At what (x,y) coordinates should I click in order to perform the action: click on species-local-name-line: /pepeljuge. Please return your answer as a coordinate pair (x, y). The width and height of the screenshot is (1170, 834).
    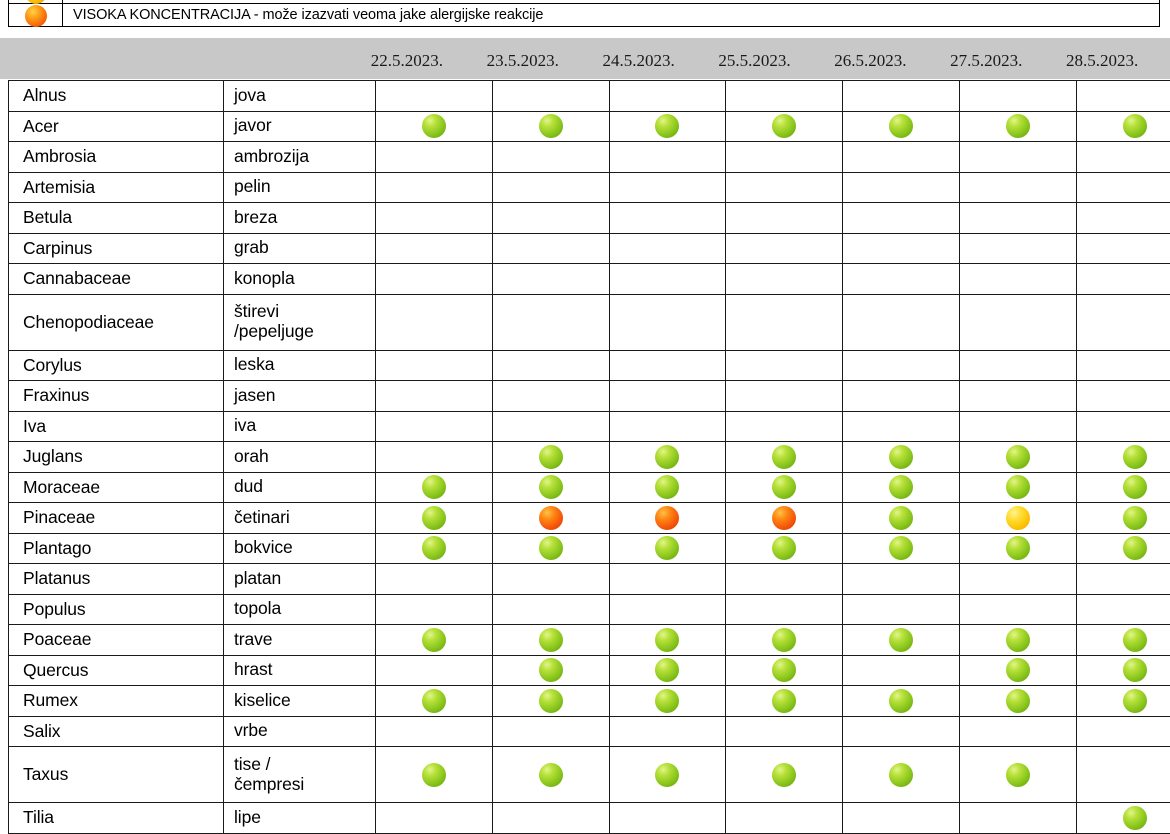
    Looking at the image, I should click on (304, 332).